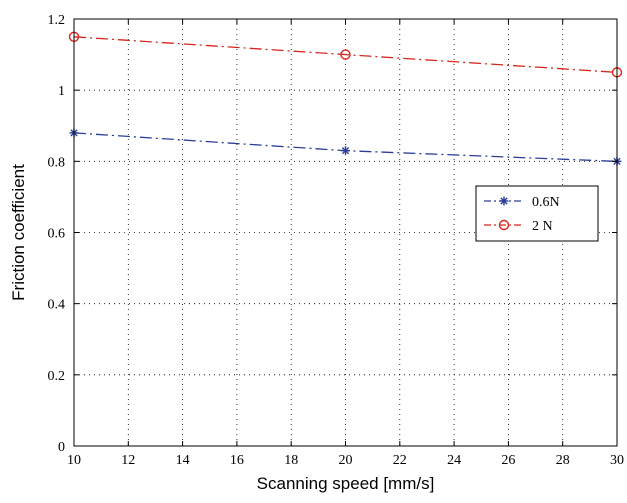 The image size is (627, 503). Describe the element at coordinates (454, 460) in the screenshot. I see `x-tick-label: 24` at that location.